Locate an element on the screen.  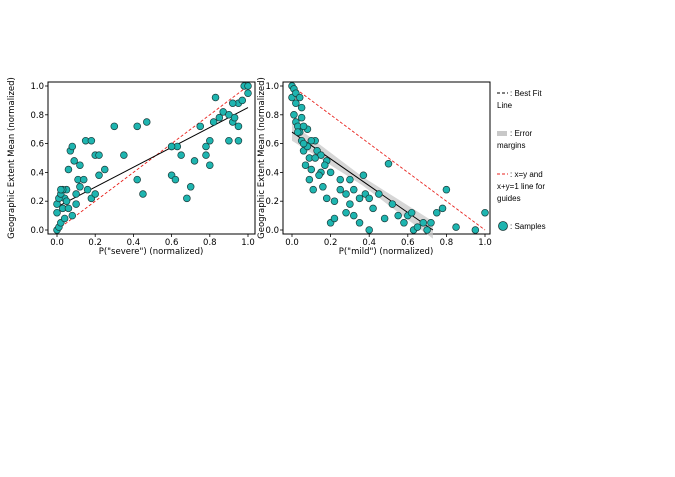
legend-best-fit-line1: : Best Fit is located at coordinates (526, 93).